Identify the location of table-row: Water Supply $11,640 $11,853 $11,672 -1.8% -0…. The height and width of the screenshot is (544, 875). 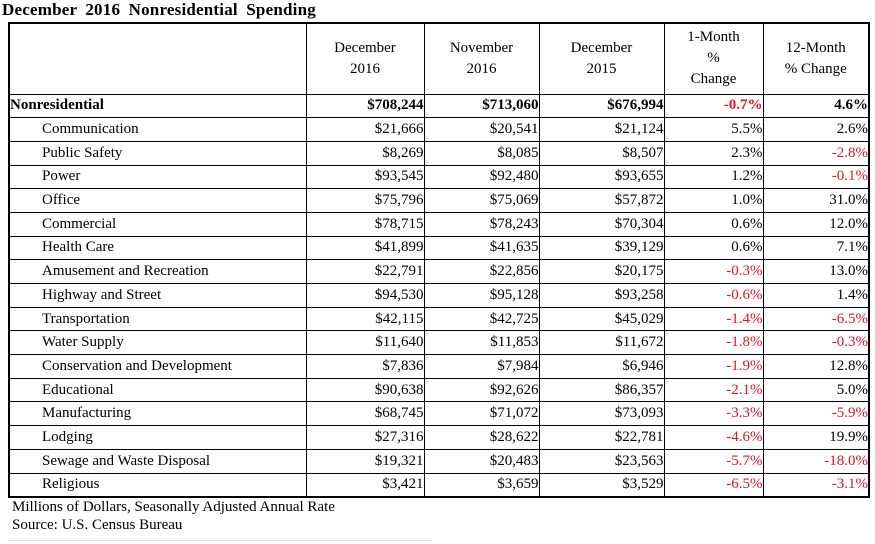
(439, 343).